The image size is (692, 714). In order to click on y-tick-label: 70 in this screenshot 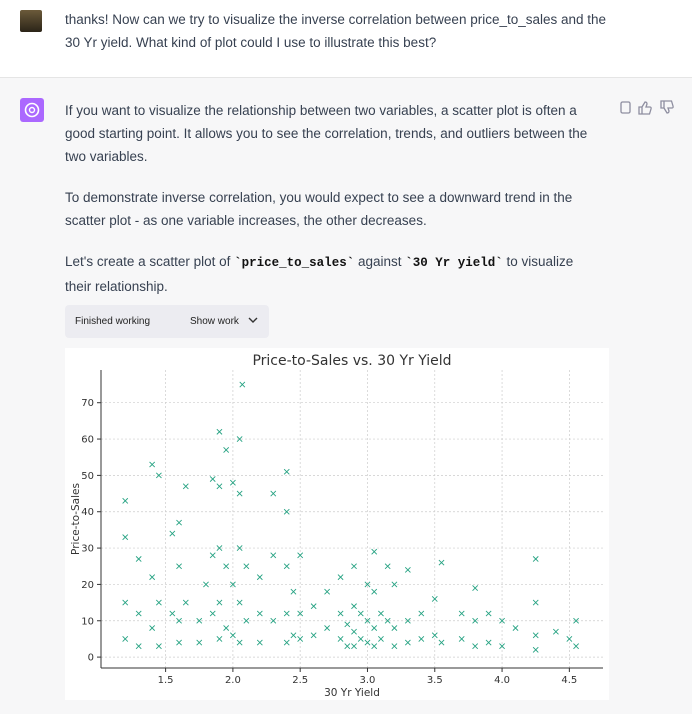, I will do `click(87, 403)`.